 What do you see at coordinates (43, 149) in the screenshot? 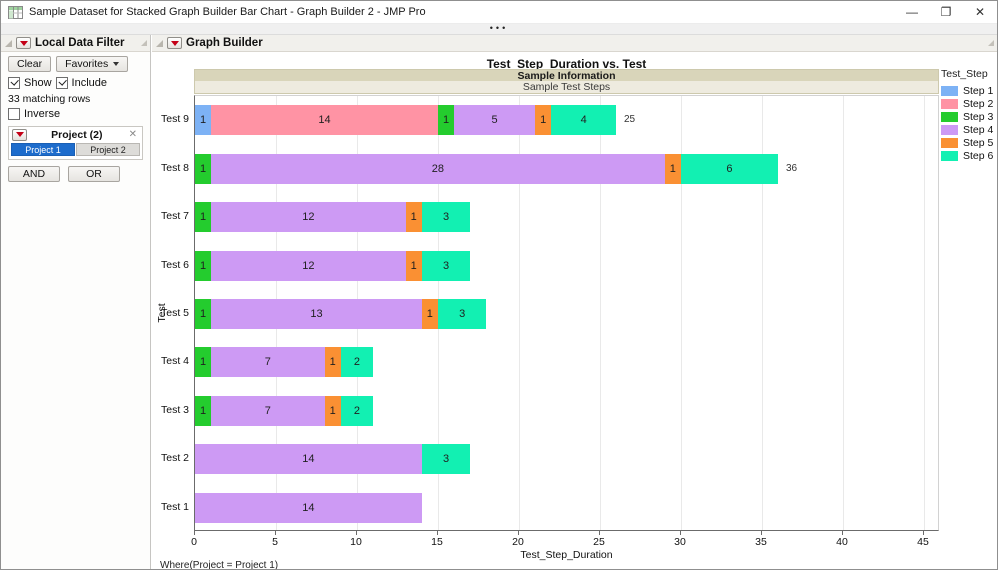
I see `project-option: Project 1` at bounding box center [43, 149].